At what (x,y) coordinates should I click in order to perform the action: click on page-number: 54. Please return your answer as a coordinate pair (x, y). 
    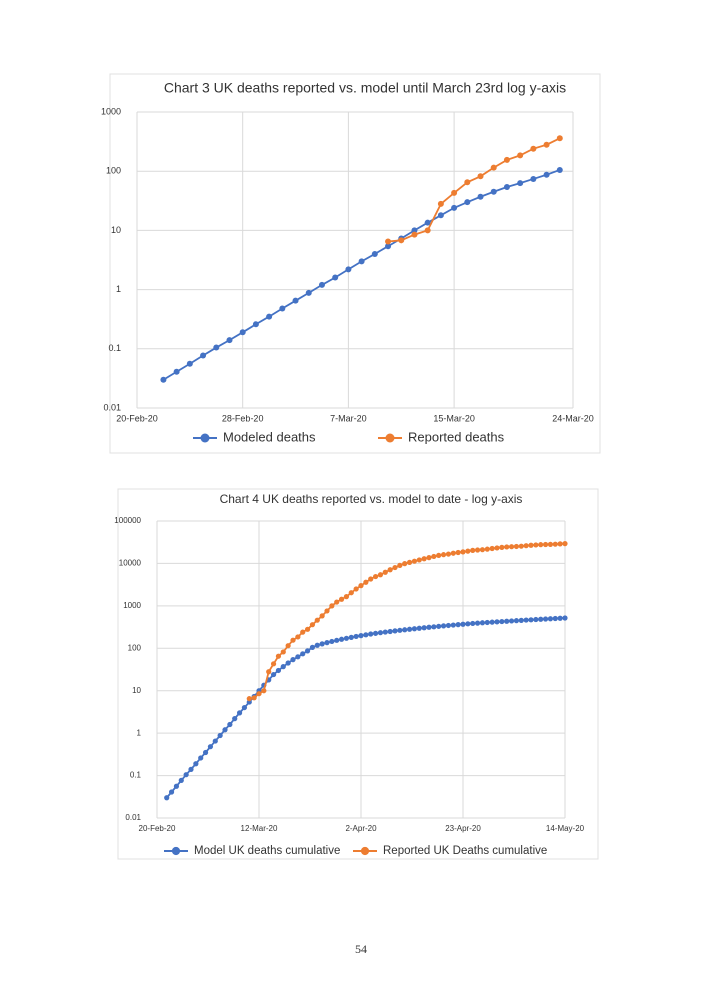
    Looking at the image, I should click on (361, 949).